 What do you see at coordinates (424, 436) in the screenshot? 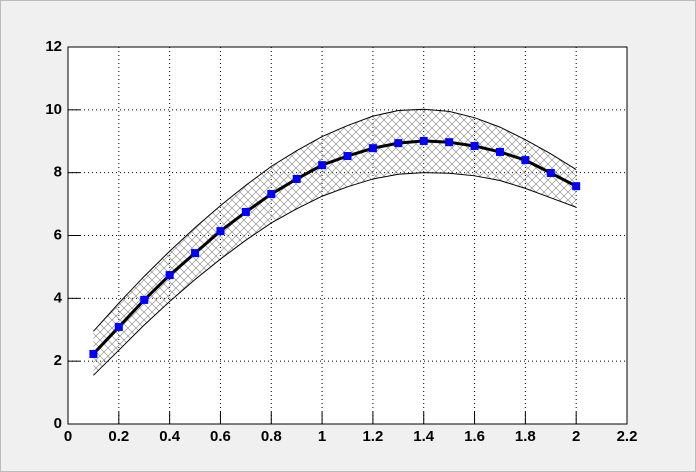
I see `x-tick-label: 1.4` at bounding box center [424, 436].